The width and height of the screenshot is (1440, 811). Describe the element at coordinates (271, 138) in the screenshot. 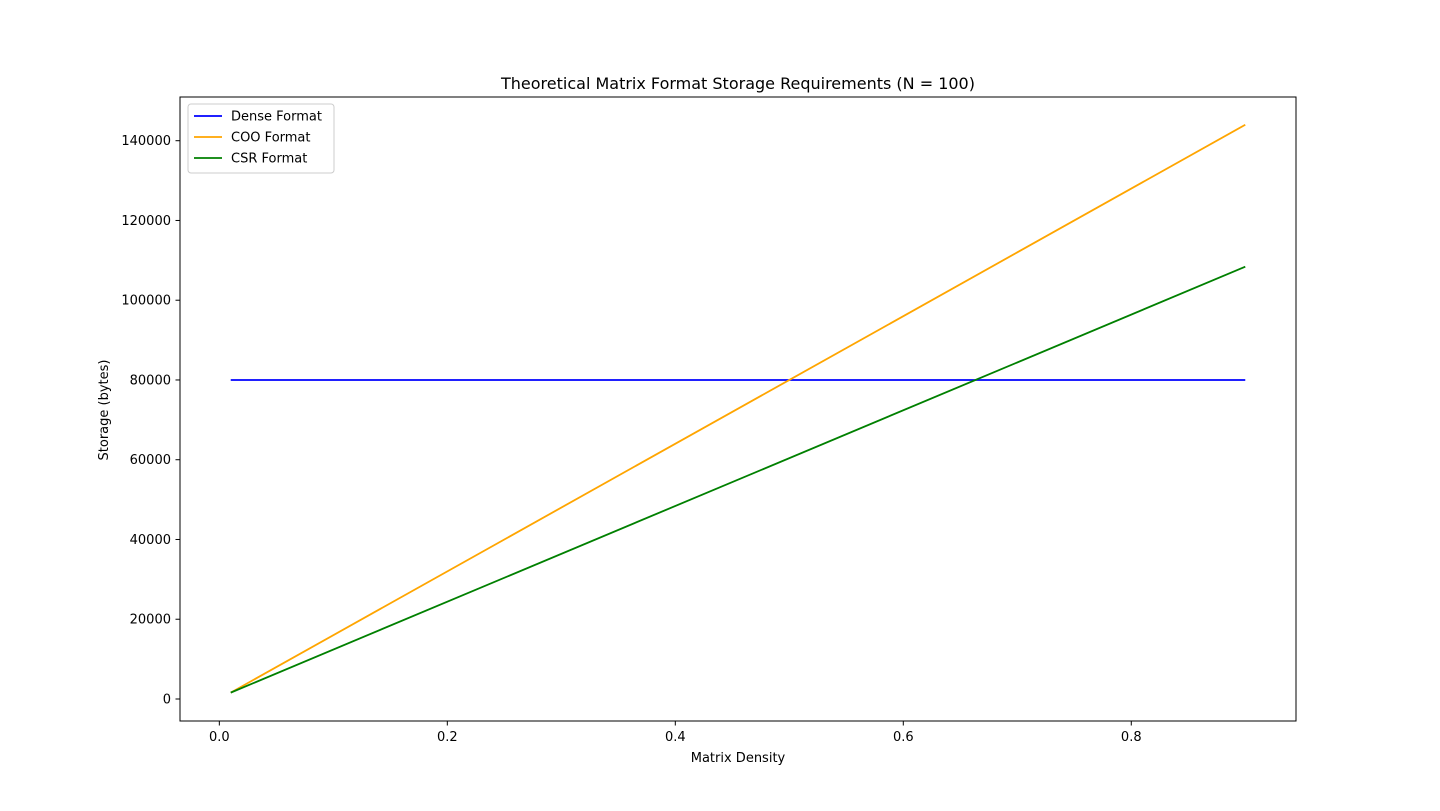

I see `legend-label: COO Format` at that location.